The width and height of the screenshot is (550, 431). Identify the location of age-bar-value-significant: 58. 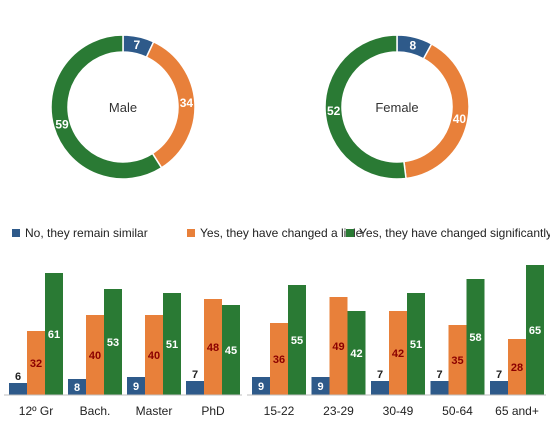
(475, 338).